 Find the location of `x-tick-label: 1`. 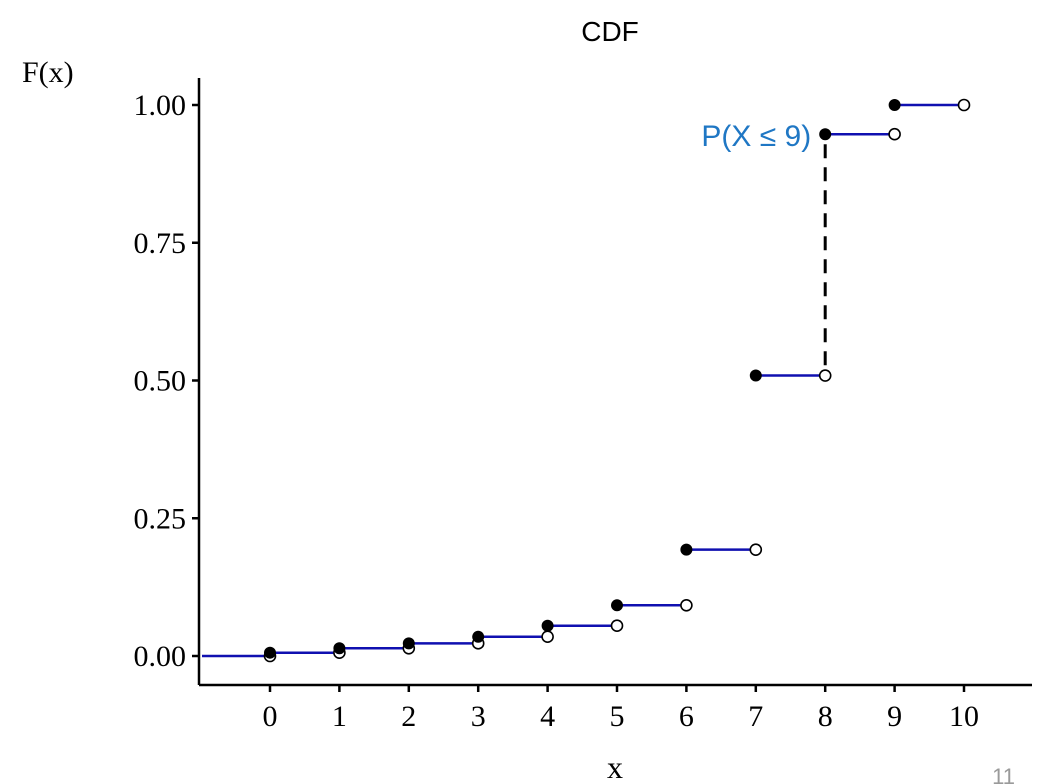

x-tick-label: 1 is located at coordinates (339, 716).